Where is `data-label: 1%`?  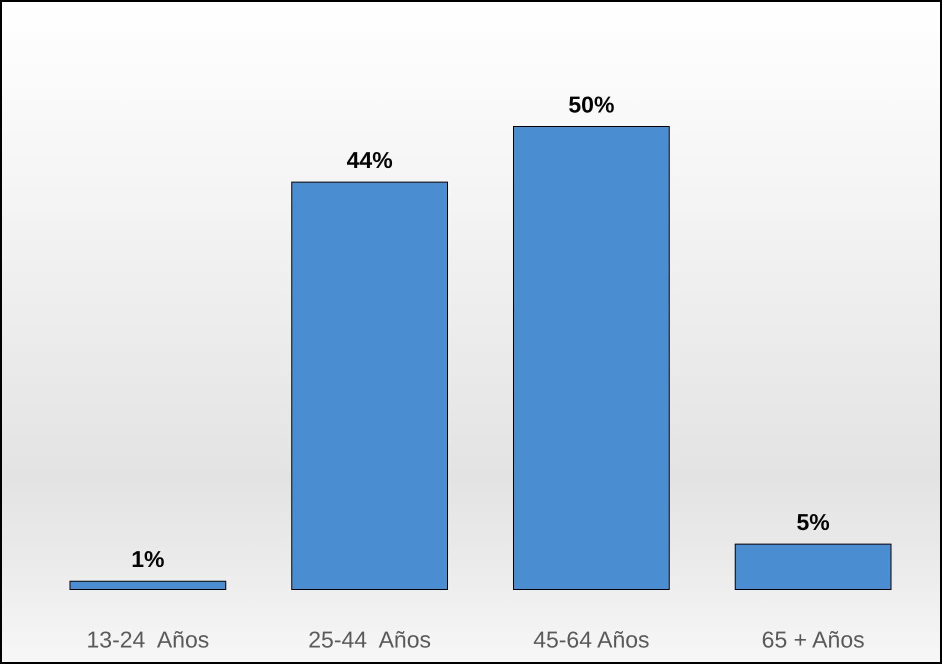
data-label: 1% is located at coordinates (147, 559).